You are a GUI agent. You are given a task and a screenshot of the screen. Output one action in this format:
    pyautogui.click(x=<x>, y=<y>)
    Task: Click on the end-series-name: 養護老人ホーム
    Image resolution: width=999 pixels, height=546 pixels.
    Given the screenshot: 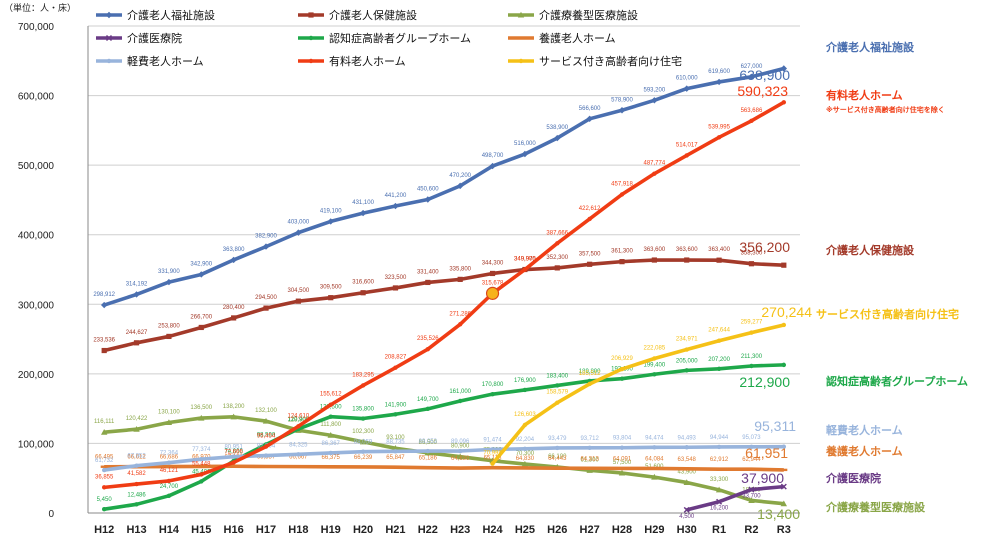 What is the action you would take?
    pyautogui.click(x=864, y=451)
    